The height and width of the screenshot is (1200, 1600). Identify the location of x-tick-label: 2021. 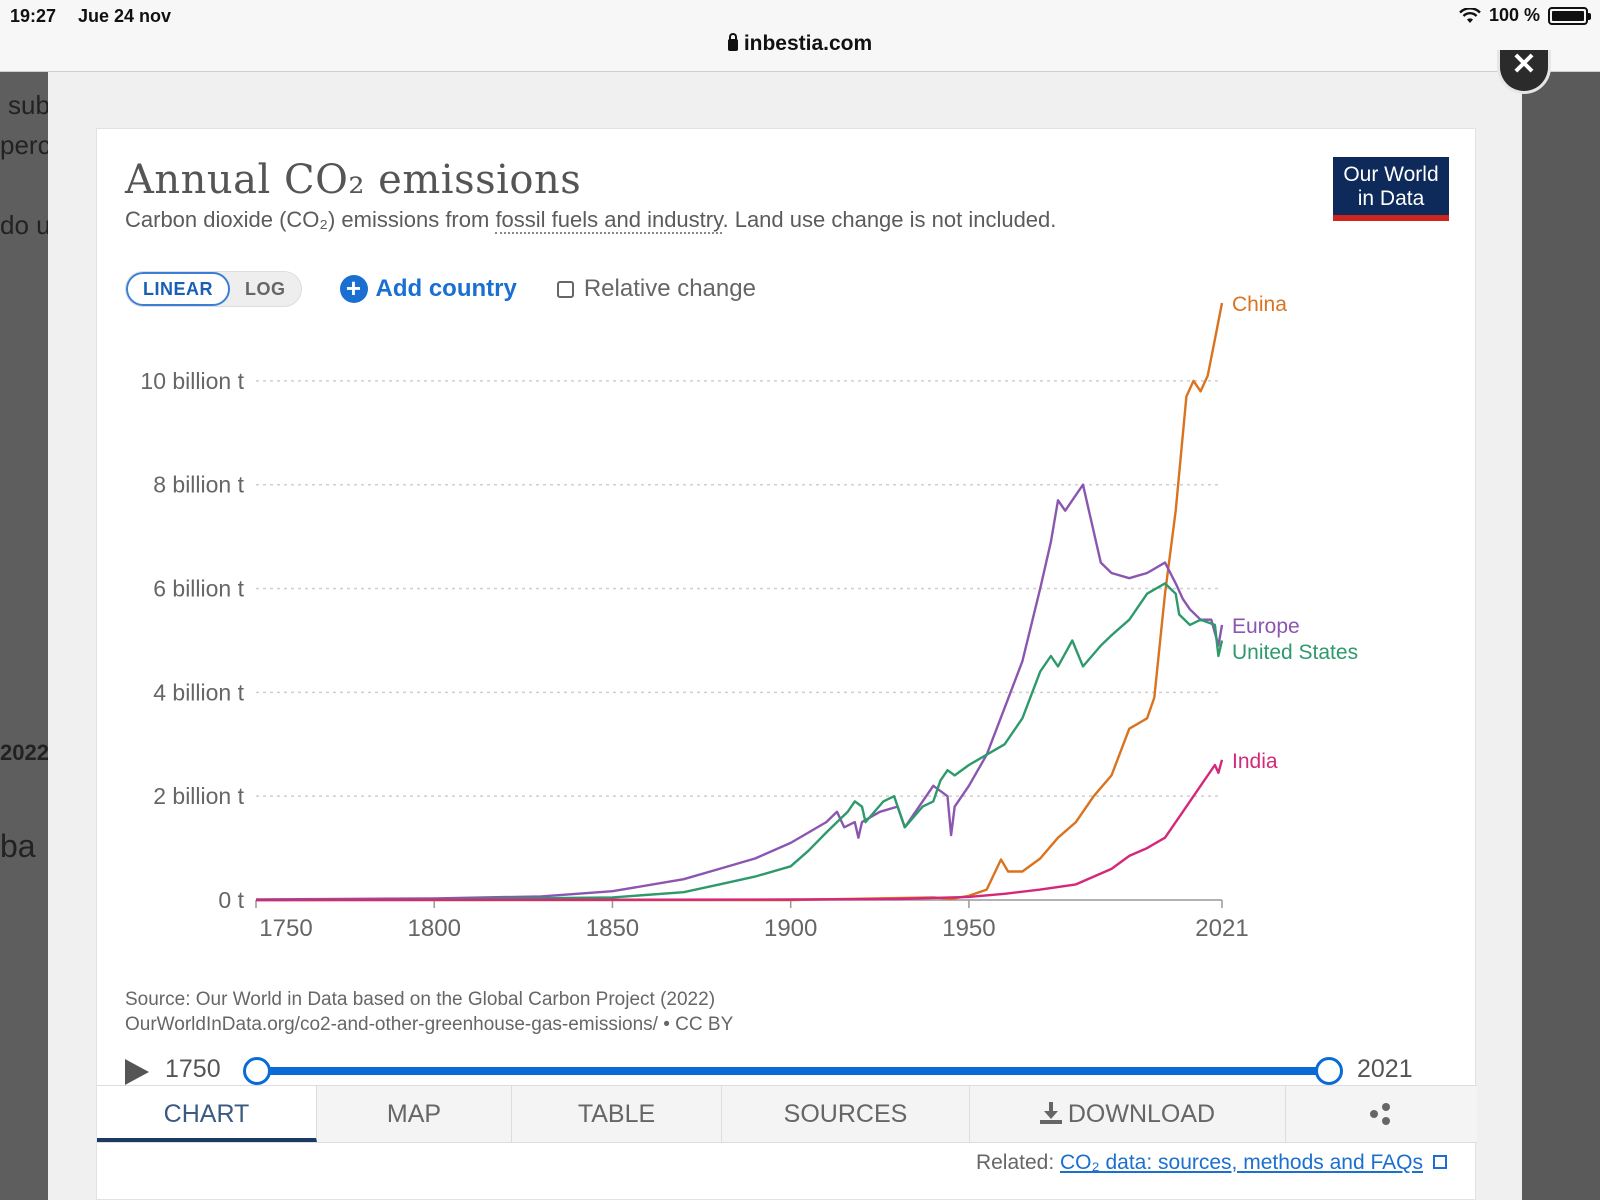
(1221, 928).